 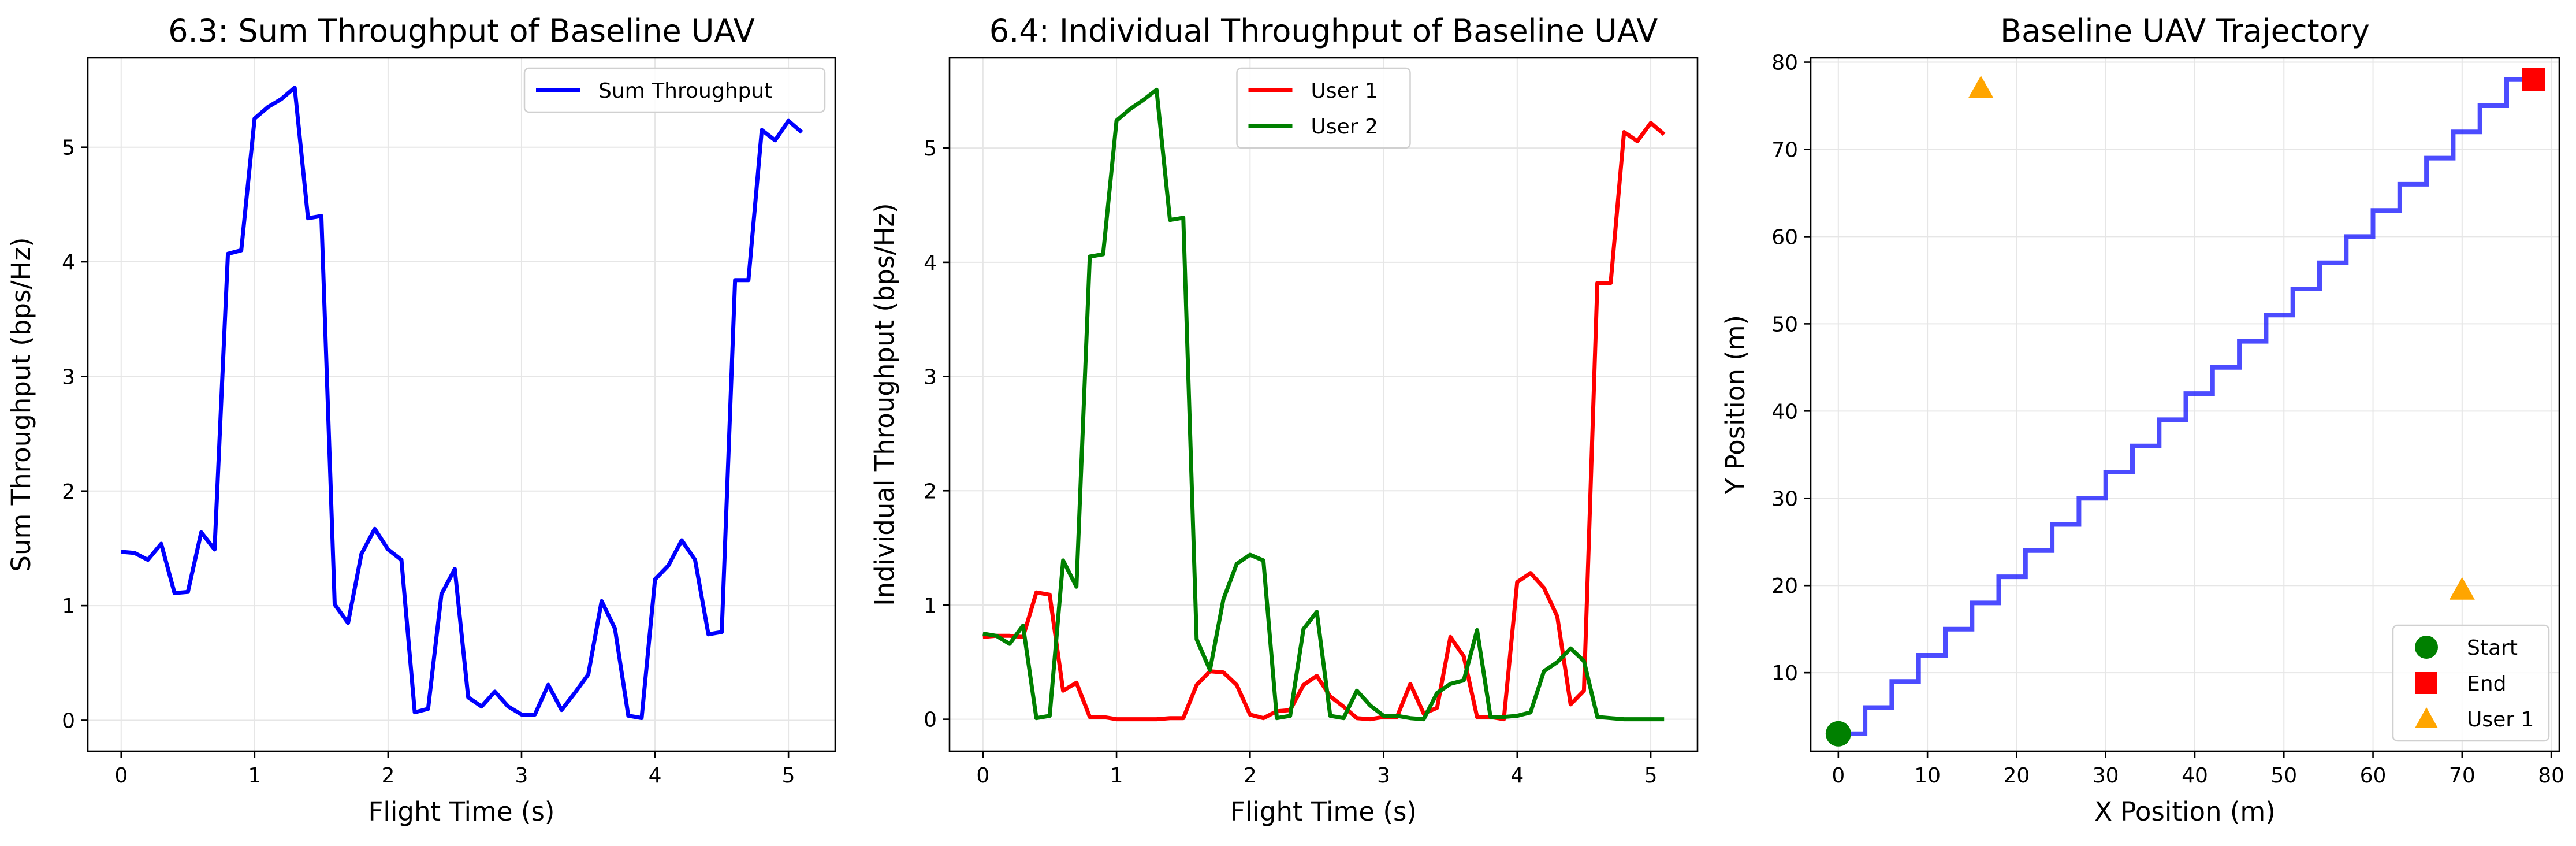 What do you see at coordinates (2185, 31) in the screenshot?
I see `chart-title: Baseline UAV Trajectory` at bounding box center [2185, 31].